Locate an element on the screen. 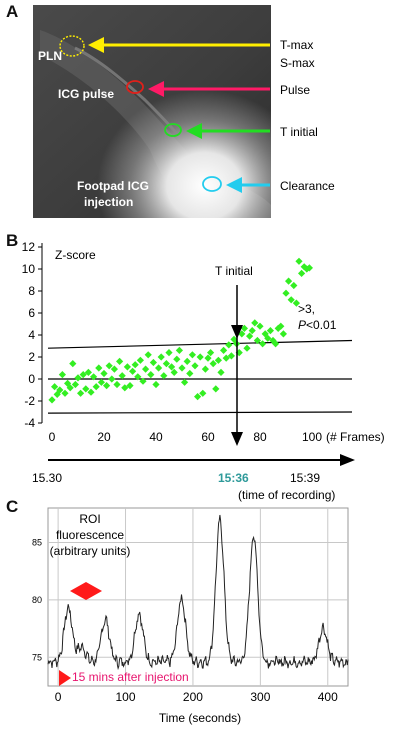  zscore-label: Z-score is located at coordinates (75, 255).